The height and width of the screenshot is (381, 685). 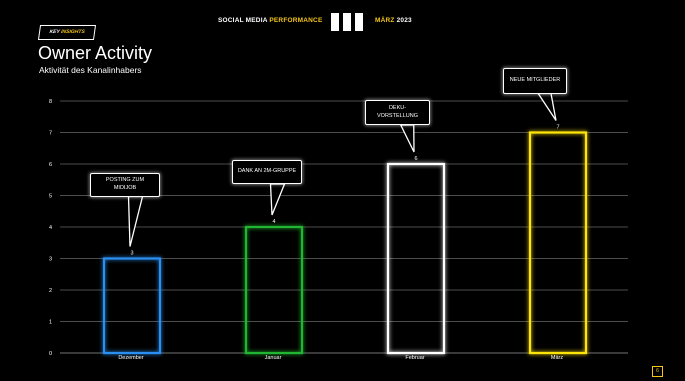 What do you see at coordinates (273, 358) in the screenshot?
I see `x-tick-label: Januar` at bounding box center [273, 358].